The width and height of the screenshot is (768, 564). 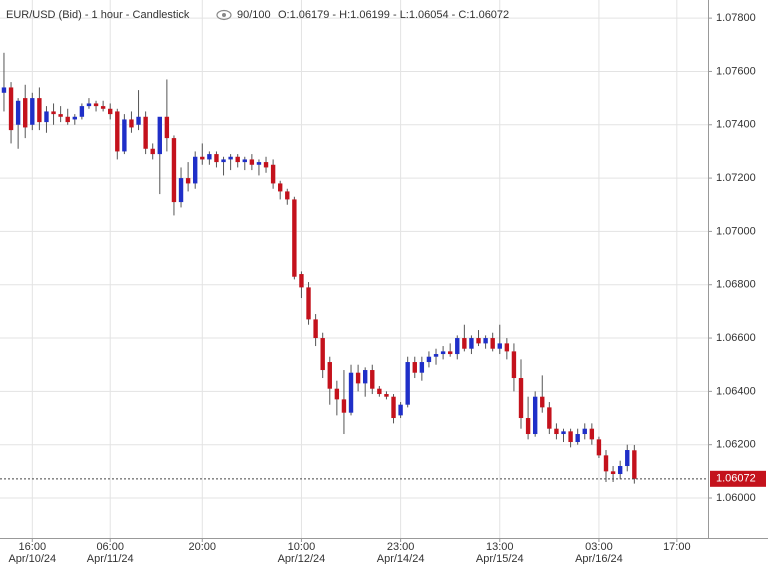 I want to click on x-tick-label: 03:00, so click(x=599, y=547).